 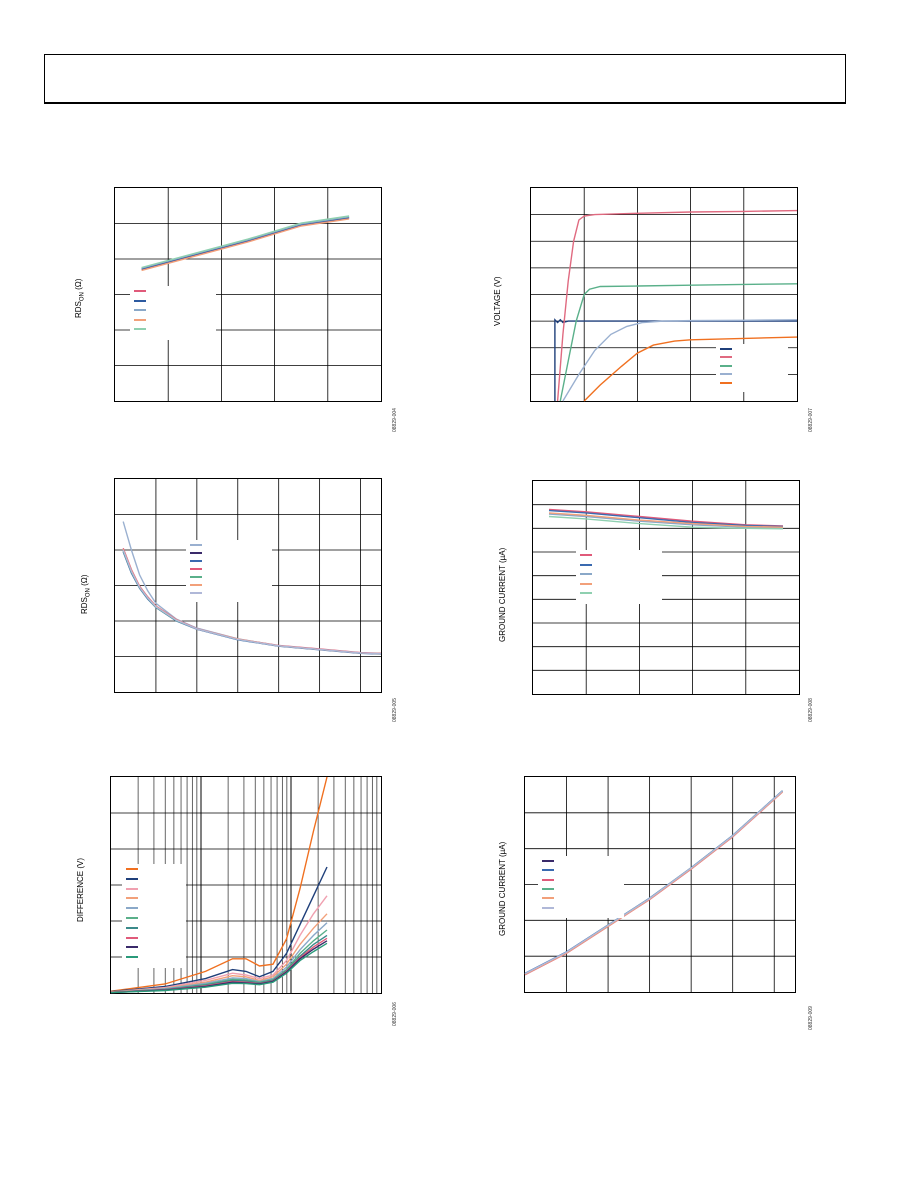 What do you see at coordinates (497, 301) in the screenshot?
I see `y-axis-label: VOLTAGE (V)` at bounding box center [497, 301].